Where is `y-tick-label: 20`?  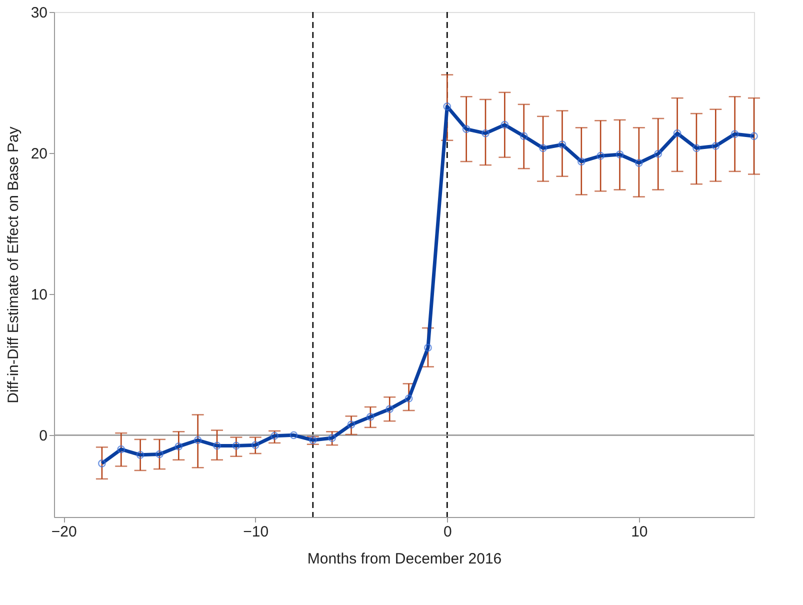 y-tick-label: 20 is located at coordinates (39, 154).